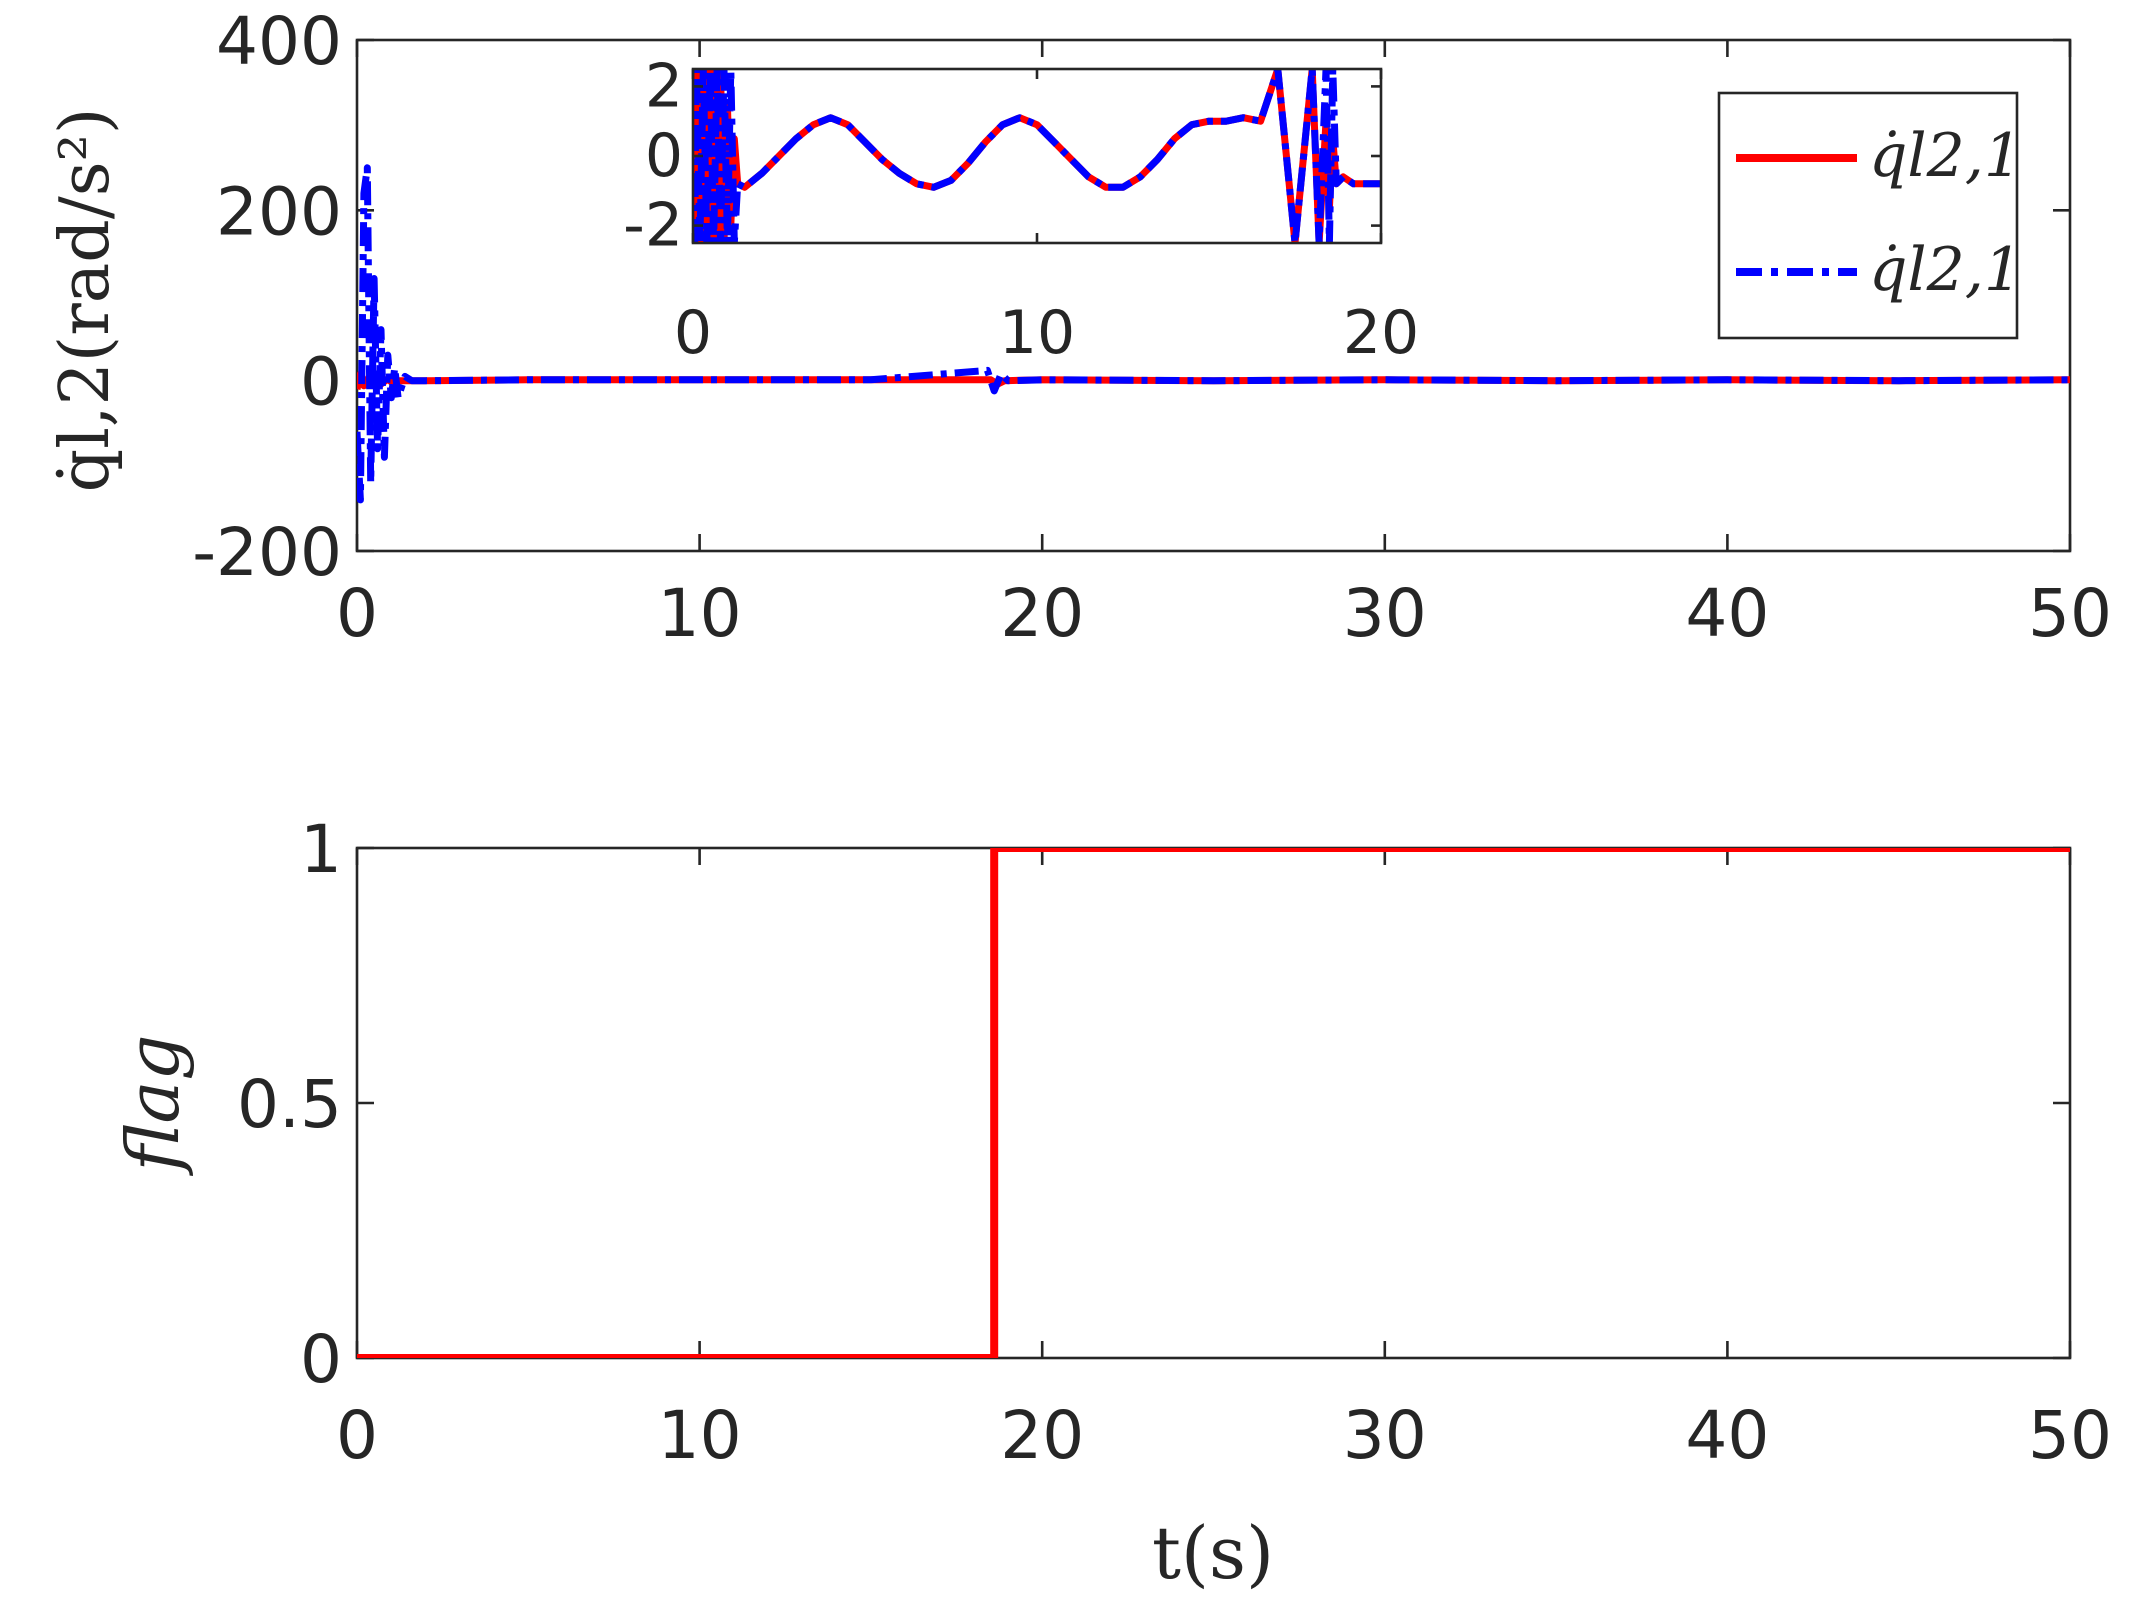  Describe the element at coordinates (1385, 1435) in the screenshot. I see `bottom-x-tick-label: 30` at that location.